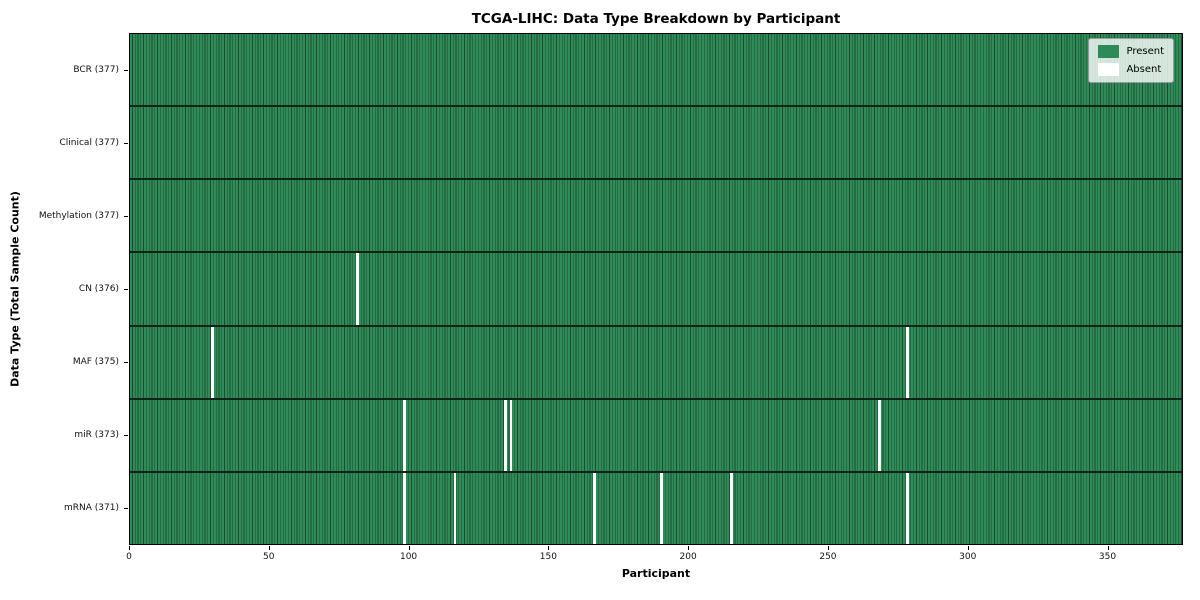 This screenshot has width=1200, height=600. Describe the element at coordinates (654, 556) in the screenshot. I see `x-axis: 0 50 100 150 200 250 300 350` at that location.